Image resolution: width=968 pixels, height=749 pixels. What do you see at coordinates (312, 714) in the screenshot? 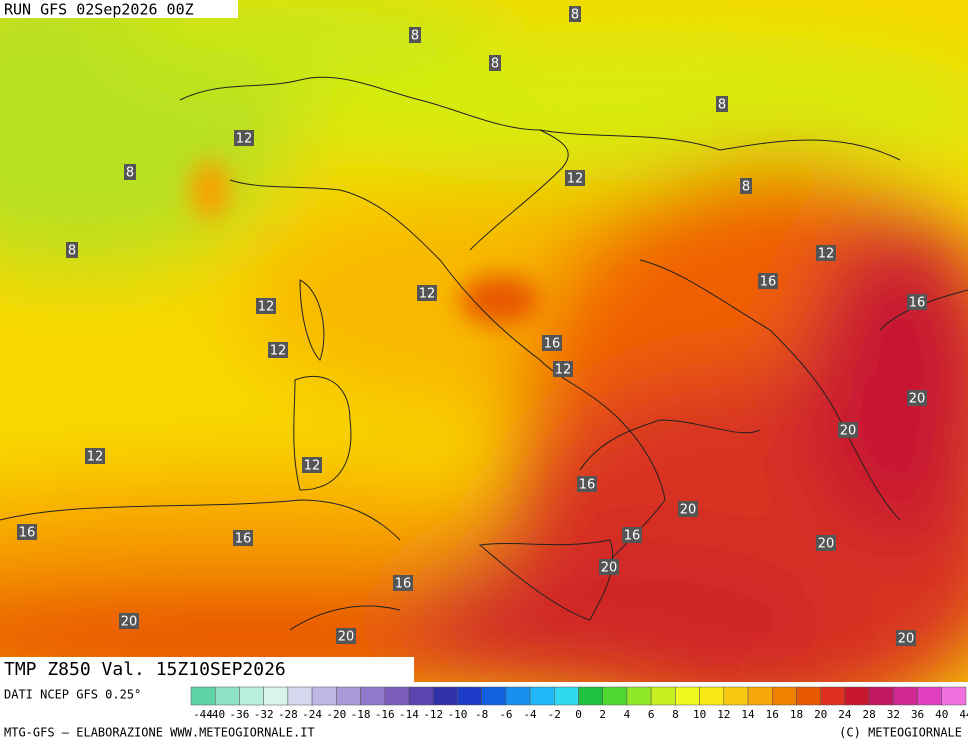
I see `colorbar-label: -24` at bounding box center [312, 714].